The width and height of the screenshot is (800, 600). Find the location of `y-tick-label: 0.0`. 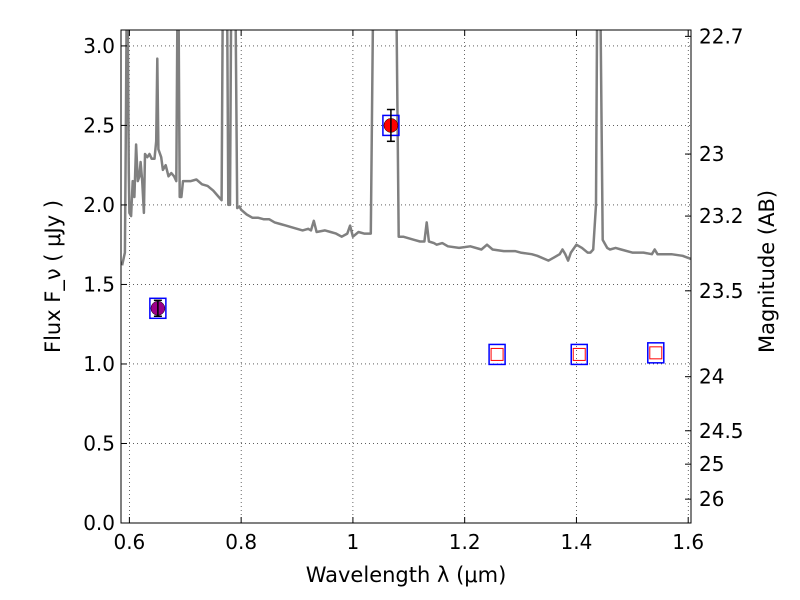

y-tick-label: 0.0 is located at coordinates (99, 523).